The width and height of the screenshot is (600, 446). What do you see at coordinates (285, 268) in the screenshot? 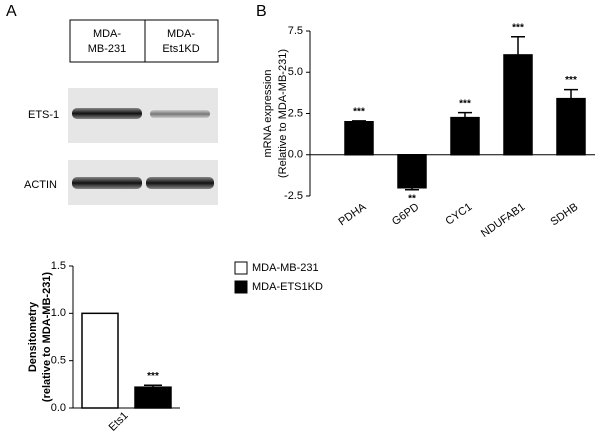
I see `legend-label: MDA-MB-231` at bounding box center [285, 268].